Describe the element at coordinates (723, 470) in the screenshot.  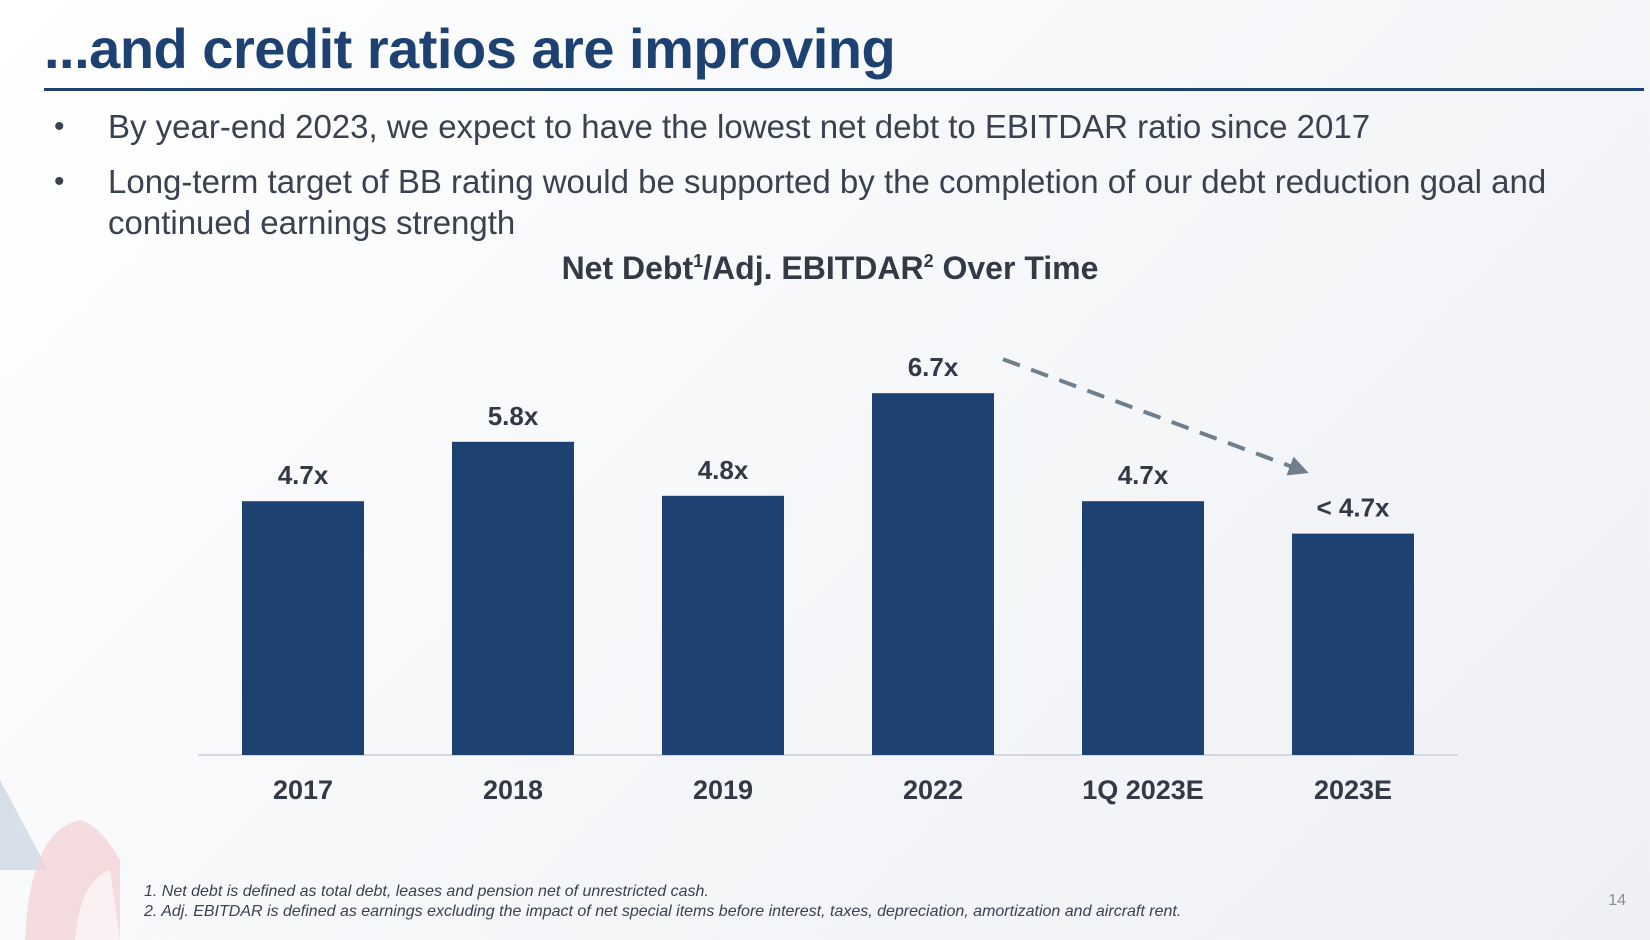
I see `data-label: 4.8x` at that location.